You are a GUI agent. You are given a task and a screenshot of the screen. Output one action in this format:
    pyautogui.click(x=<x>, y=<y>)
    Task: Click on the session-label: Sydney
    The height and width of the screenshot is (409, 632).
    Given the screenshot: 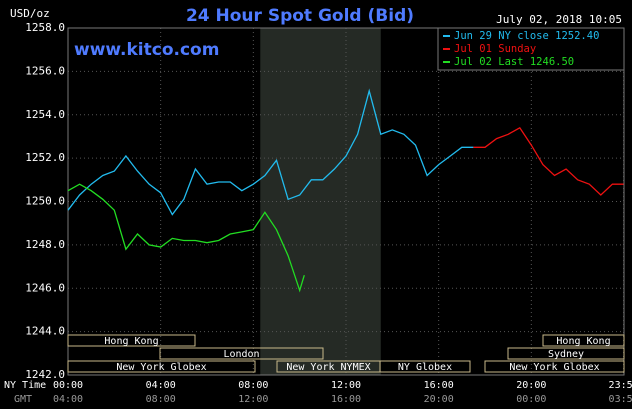 What is the action you would take?
    pyautogui.click(x=566, y=354)
    